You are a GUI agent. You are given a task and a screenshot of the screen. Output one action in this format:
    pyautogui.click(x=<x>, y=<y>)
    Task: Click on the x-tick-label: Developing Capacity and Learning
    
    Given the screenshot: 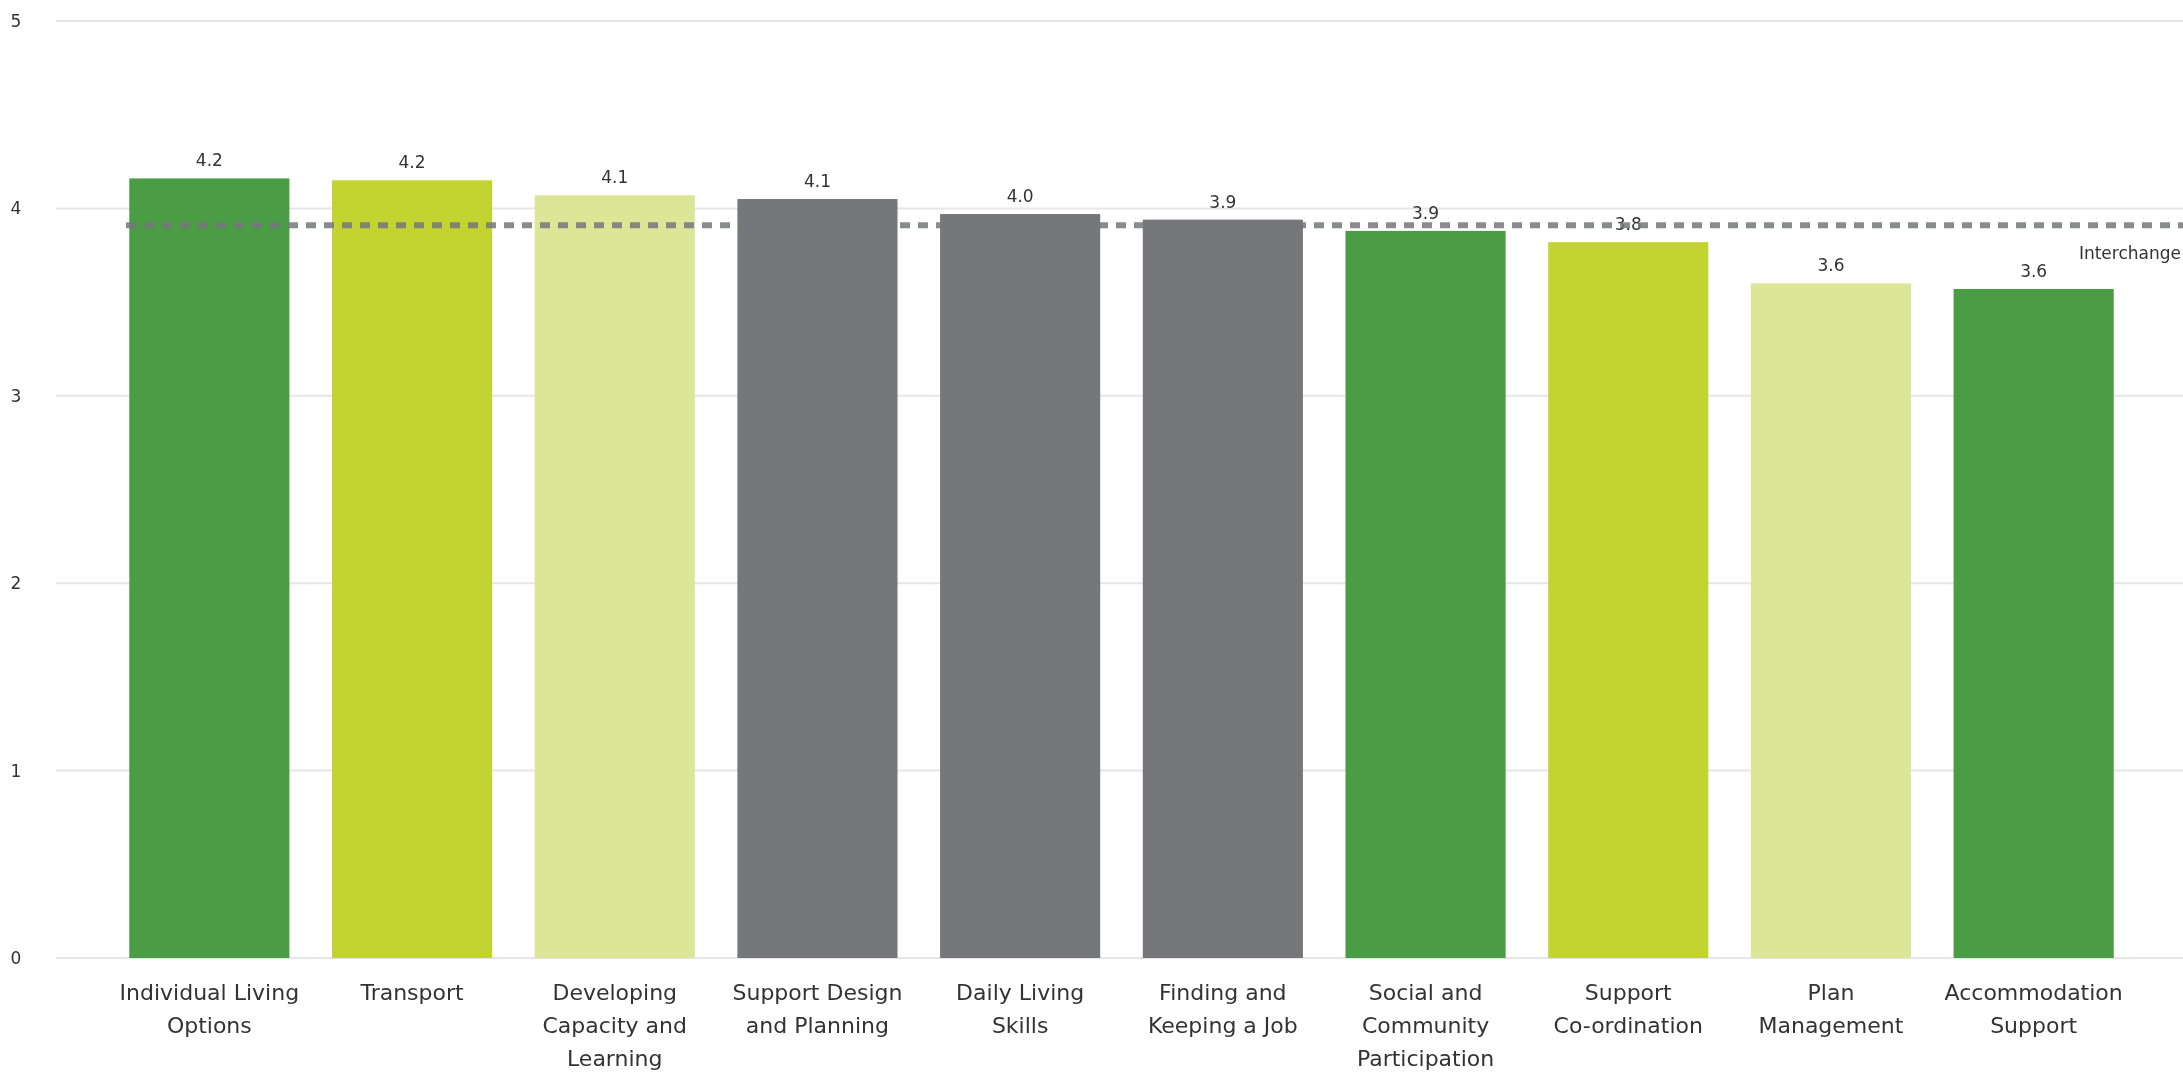 What is the action you would take?
    pyautogui.click(x=615, y=1025)
    